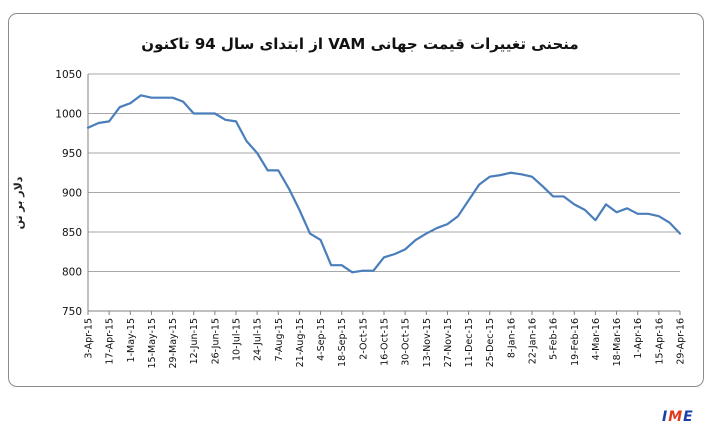 The height and width of the screenshot is (432, 720). What do you see at coordinates (533, 341) in the screenshot?
I see `x-tick-label: 22-Jan-16` at bounding box center [533, 341].